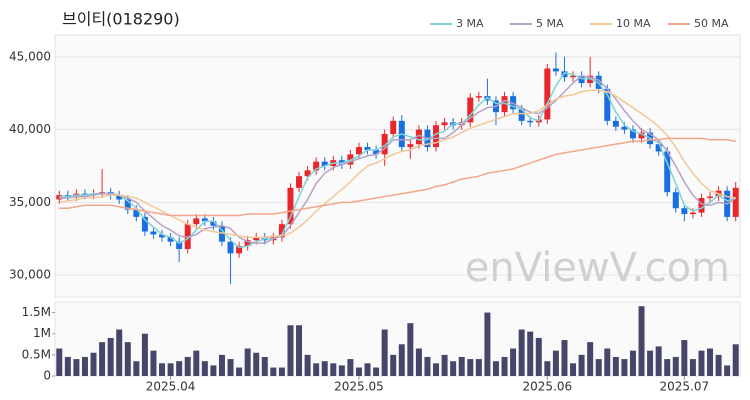 This screenshot has height=400, width=750. Describe the element at coordinates (47, 376) in the screenshot. I see `y-tick-label: 0` at that location.